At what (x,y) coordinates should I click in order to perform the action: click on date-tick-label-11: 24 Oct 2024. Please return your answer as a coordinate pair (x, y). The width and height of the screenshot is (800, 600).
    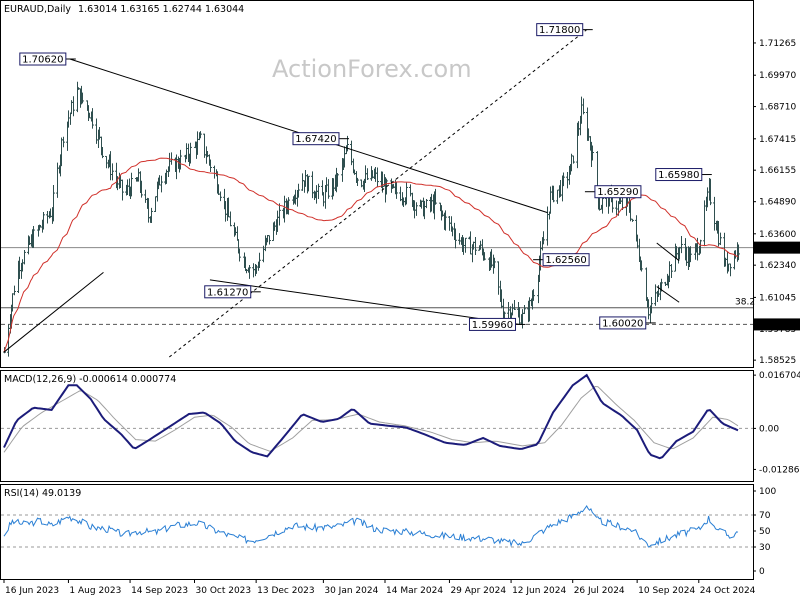
    Looking at the image, I should click on (728, 591).